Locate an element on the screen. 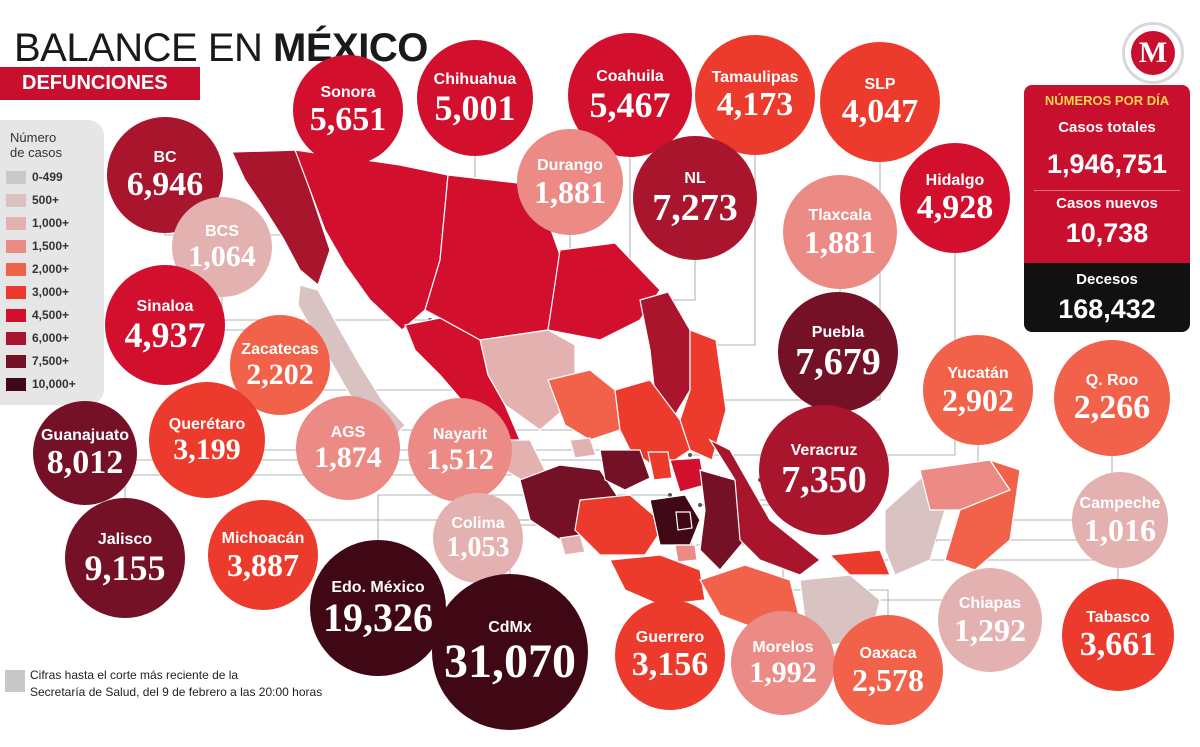 The width and height of the screenshot is (1200, 747). state-value: 4,173 is located at coordinates (755, 104).